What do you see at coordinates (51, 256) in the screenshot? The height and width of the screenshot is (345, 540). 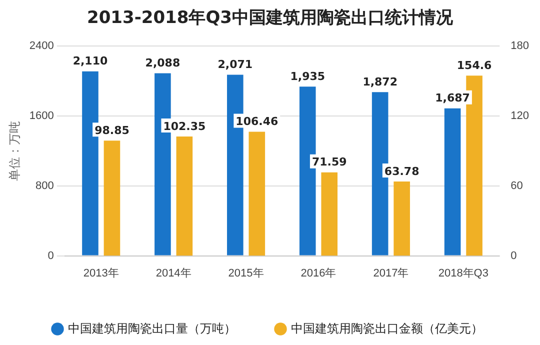 I see `y-tick-label: 0` at bounding box center [51, 256].